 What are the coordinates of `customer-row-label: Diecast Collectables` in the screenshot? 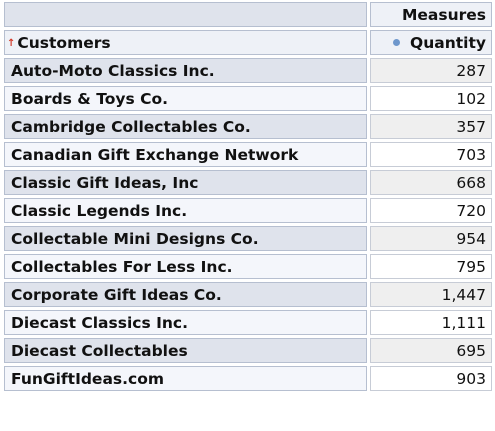 It's located at (186, 350).